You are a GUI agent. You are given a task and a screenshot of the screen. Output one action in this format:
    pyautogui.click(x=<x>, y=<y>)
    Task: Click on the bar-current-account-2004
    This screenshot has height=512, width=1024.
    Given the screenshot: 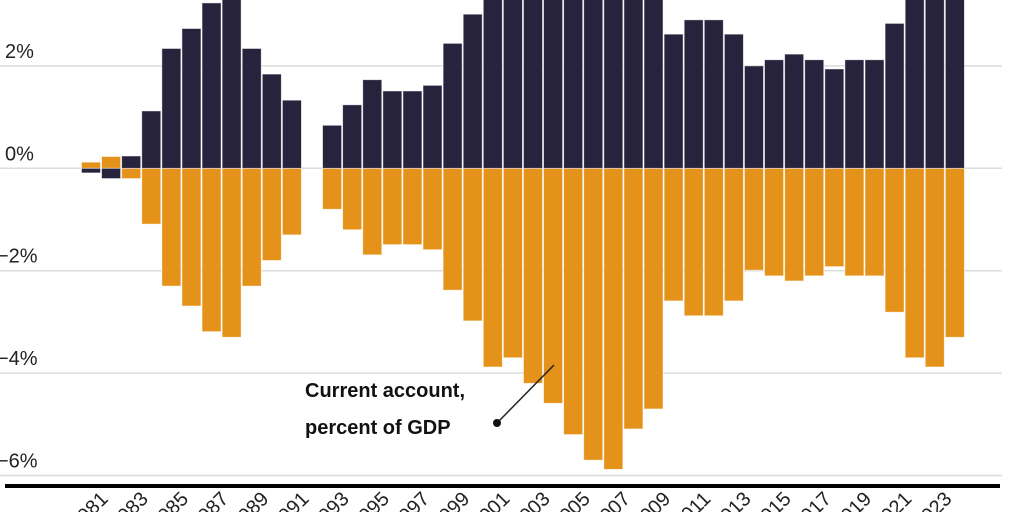 What is the action you would take?
    pyautogui.click(x=573, y=301)
    